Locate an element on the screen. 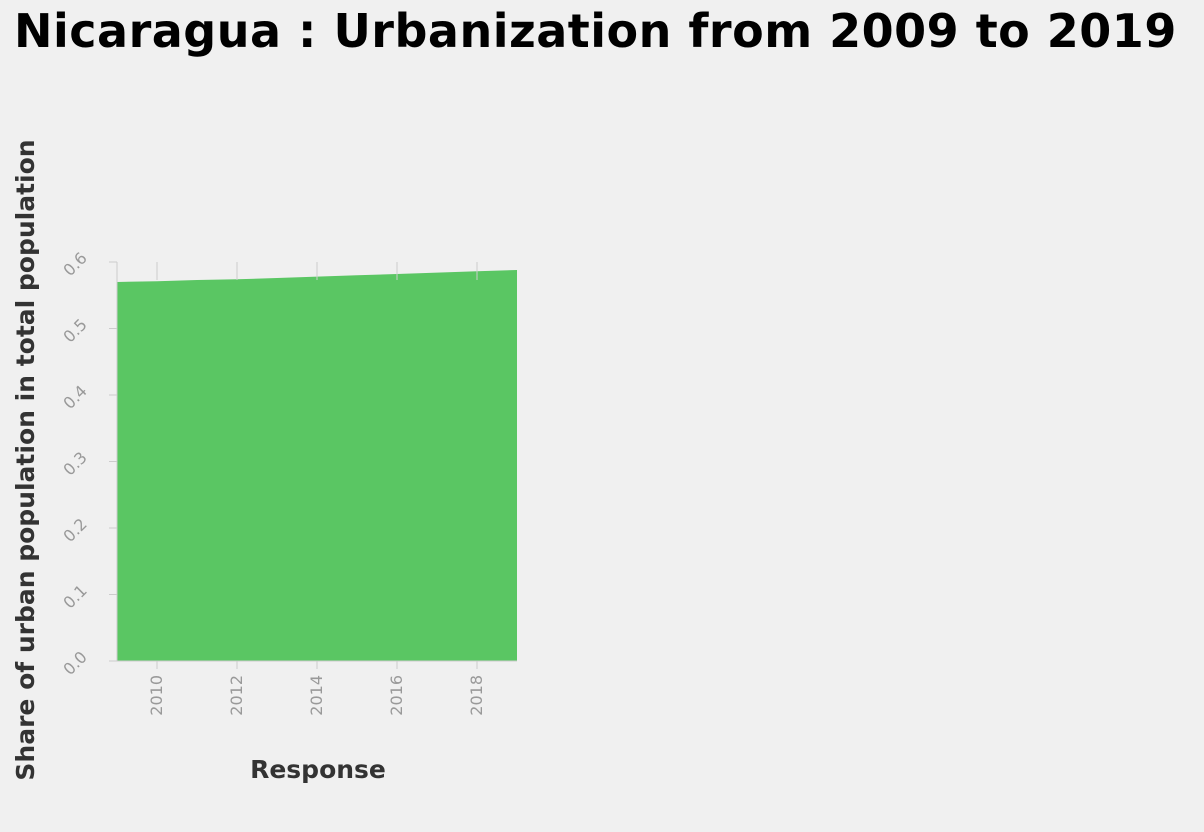 This screenshot has height=832, width=1204. x-axis-title: Response is located at coordinates (318, 769).